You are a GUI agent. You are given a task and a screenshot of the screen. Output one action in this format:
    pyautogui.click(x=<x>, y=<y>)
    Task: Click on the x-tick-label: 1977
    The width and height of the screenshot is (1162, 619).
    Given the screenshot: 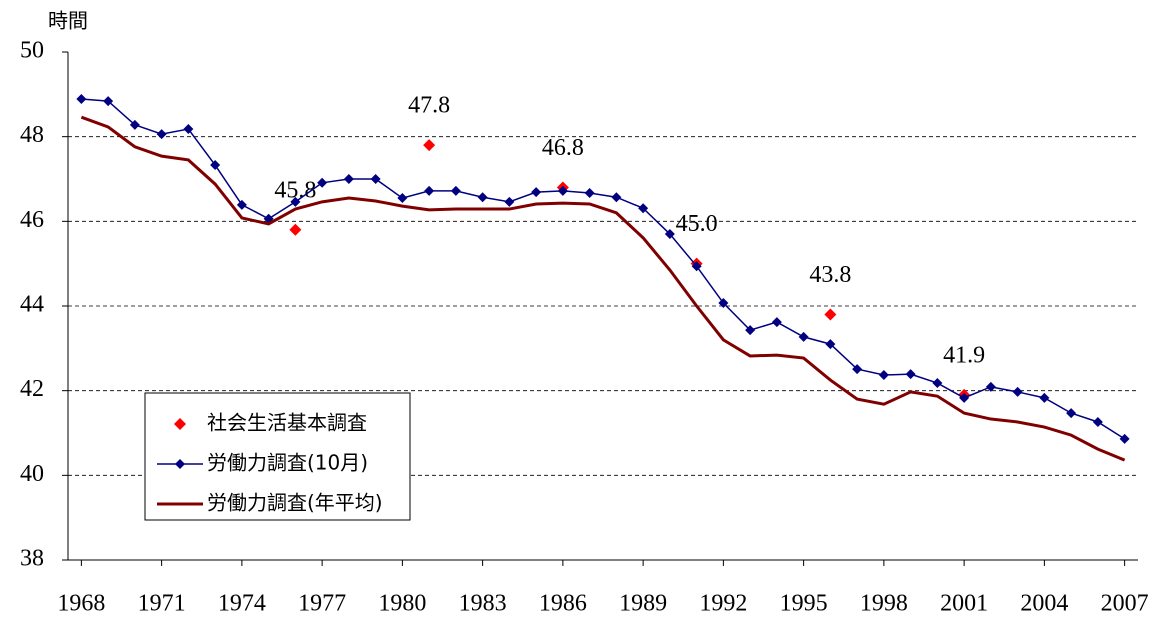 What is the action you would take?
    pyautogui.click(x=322, y=604)
    